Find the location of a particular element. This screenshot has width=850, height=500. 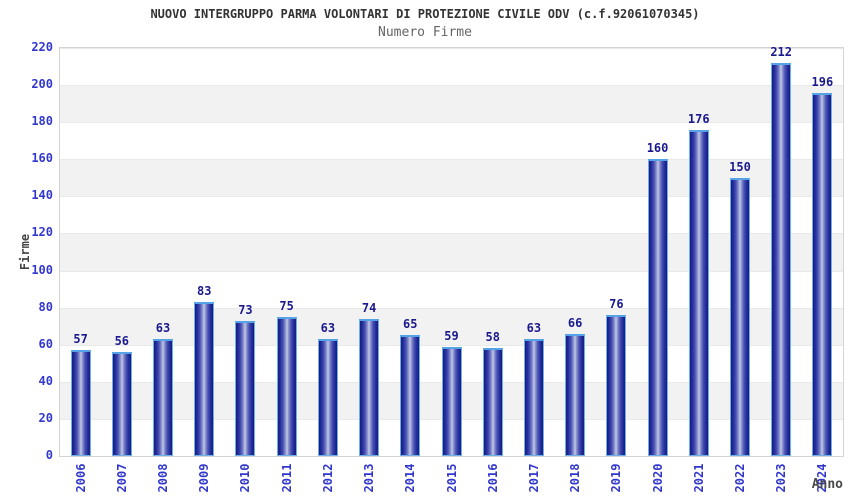

x-tick-2017: 2017 is located at coordinates (533, 478).